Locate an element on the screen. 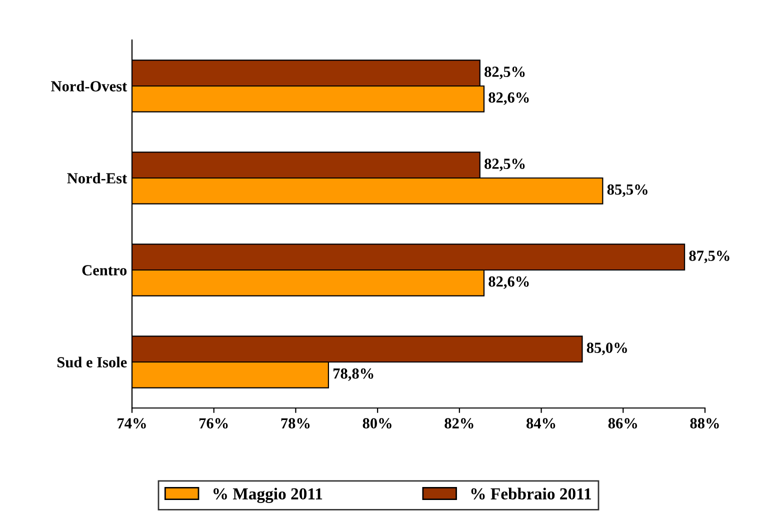 The height and width of the screenshot is (518, 757). x-tick-label: 78% is located at coordinates (295, 423).